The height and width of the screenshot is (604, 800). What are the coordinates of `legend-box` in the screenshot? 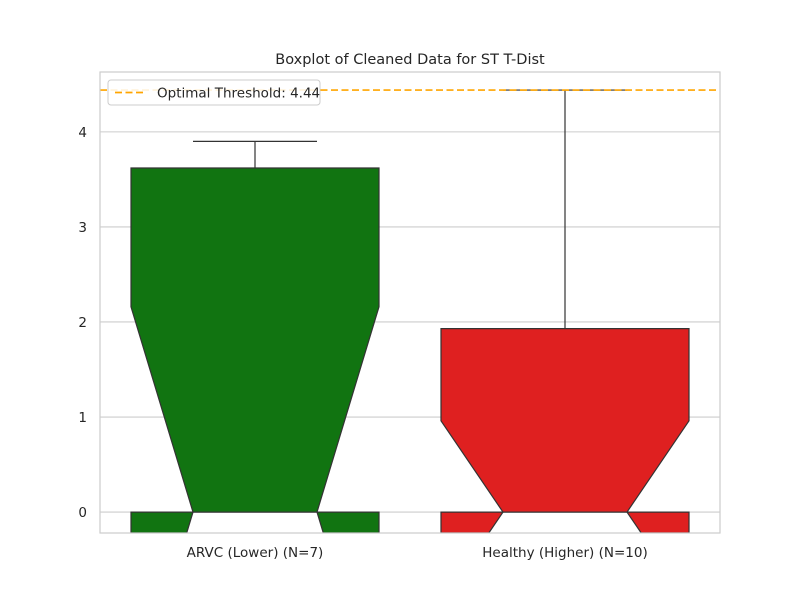 It's located at (214, 92).